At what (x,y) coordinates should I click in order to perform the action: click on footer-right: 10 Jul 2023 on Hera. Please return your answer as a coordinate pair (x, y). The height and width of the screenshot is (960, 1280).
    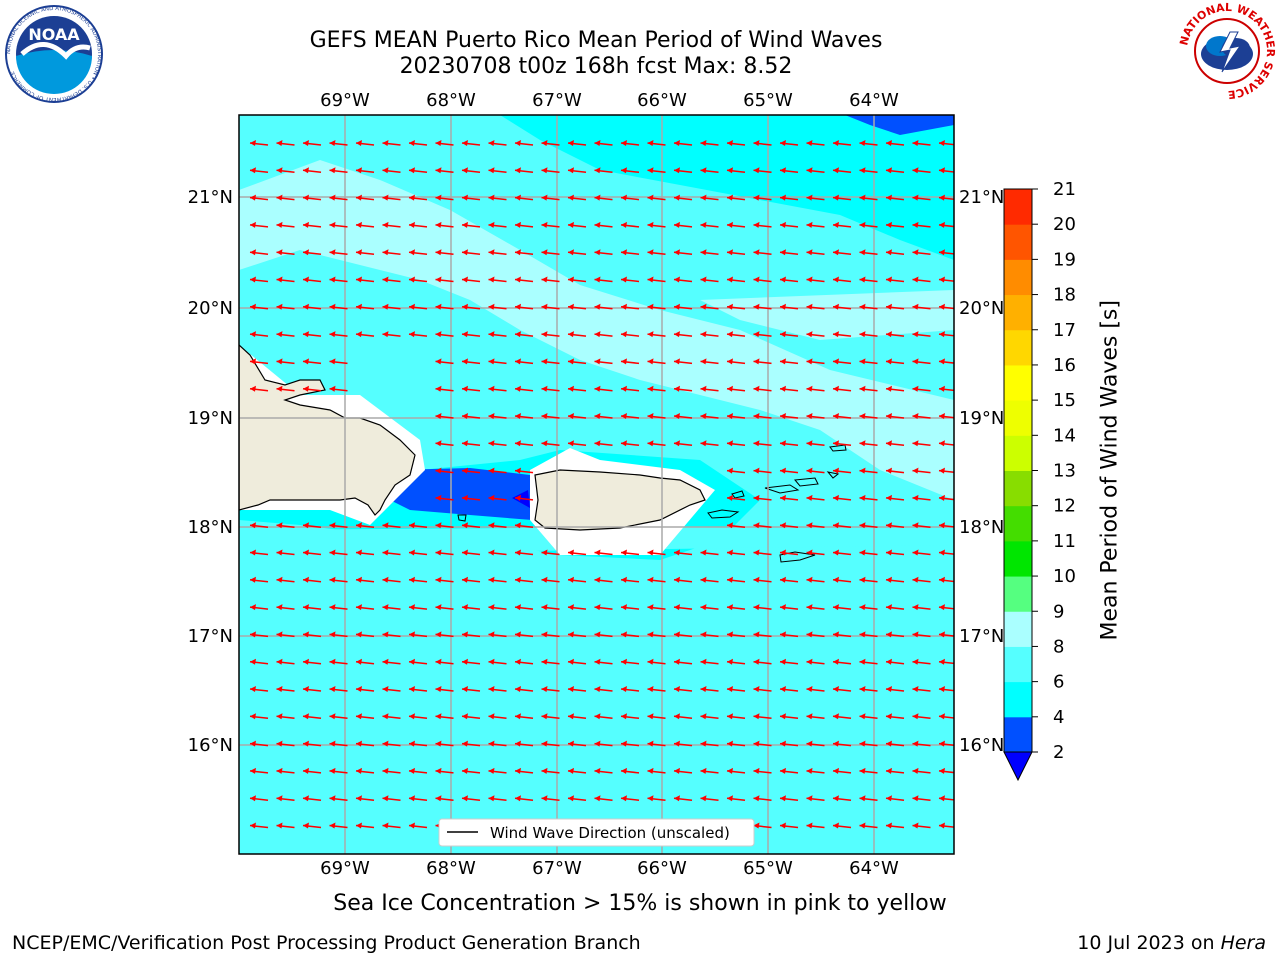
    Looking at the image, I should click on (1171, 943).